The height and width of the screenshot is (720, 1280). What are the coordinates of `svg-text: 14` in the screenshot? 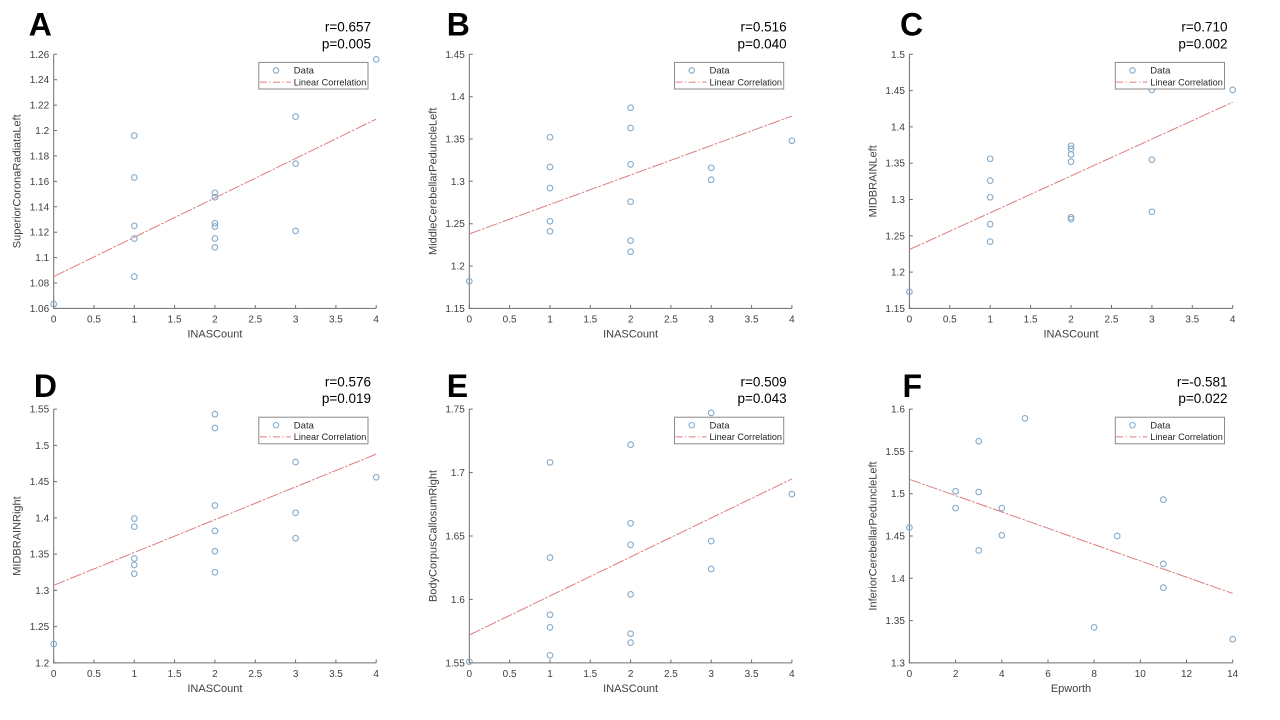 It's located at (1233, 674).